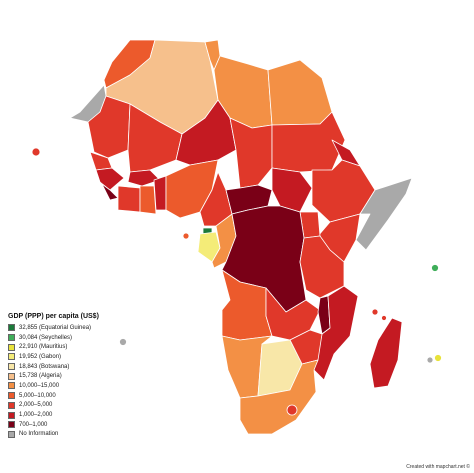  What do you see at coordinates (83, 406) in the screenshot?
I see `legend-item: 2,000–5,000` at bounding box center [83, 406].